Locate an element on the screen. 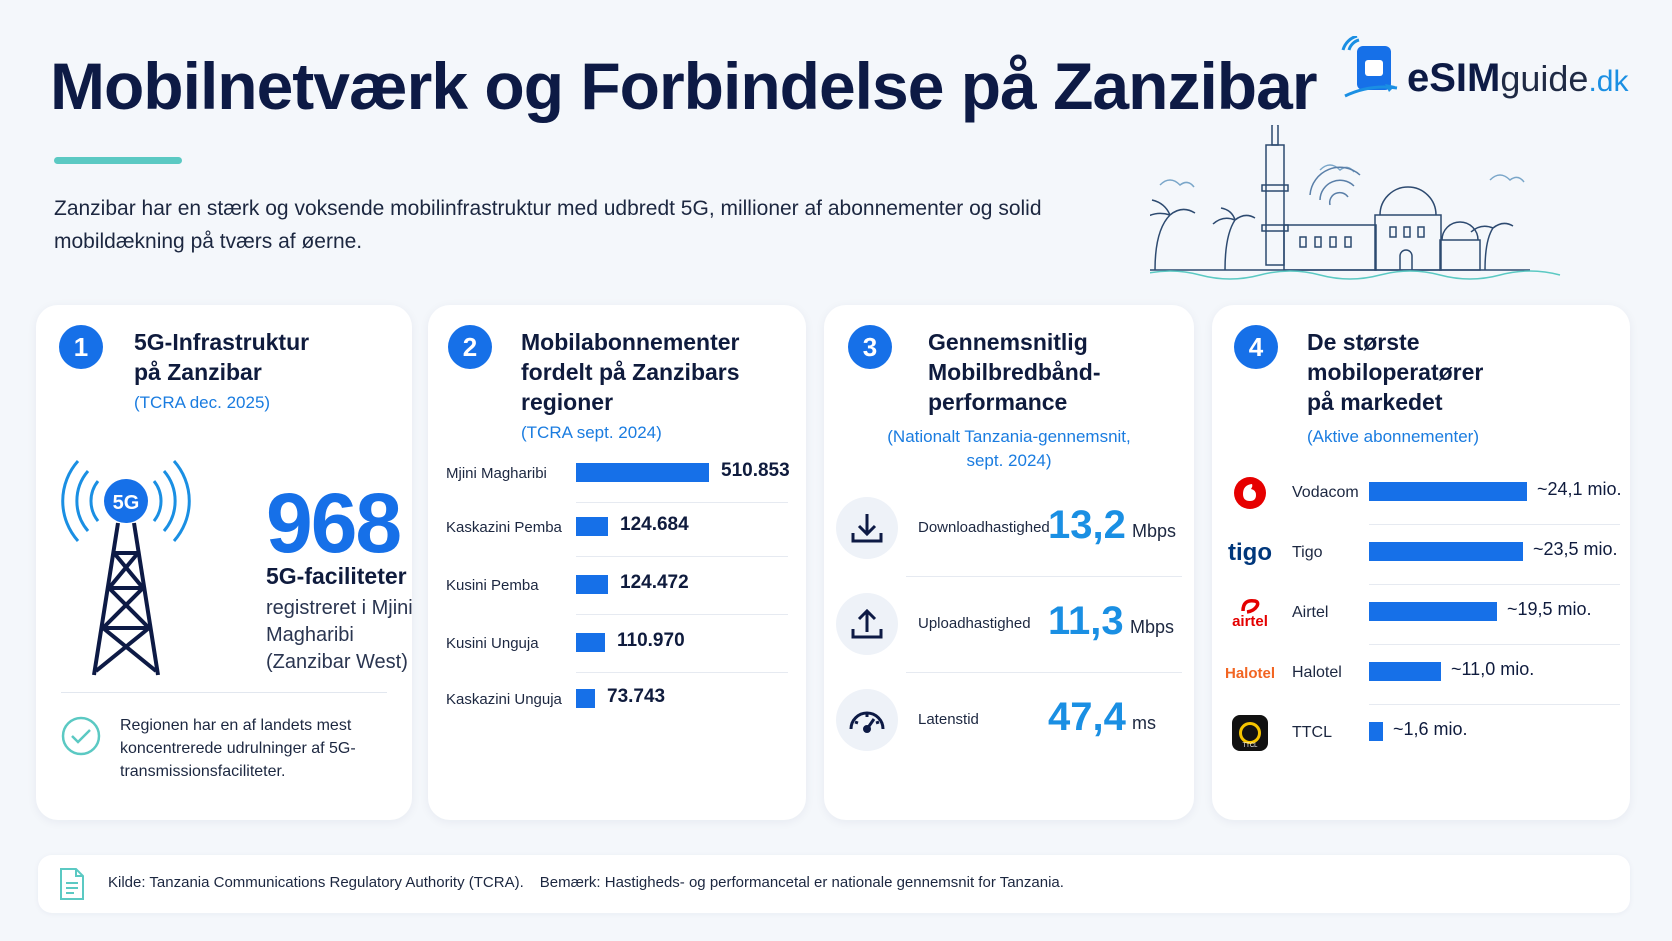  airtel-logo-icon: airtel is located at coordinates (1250, 613).